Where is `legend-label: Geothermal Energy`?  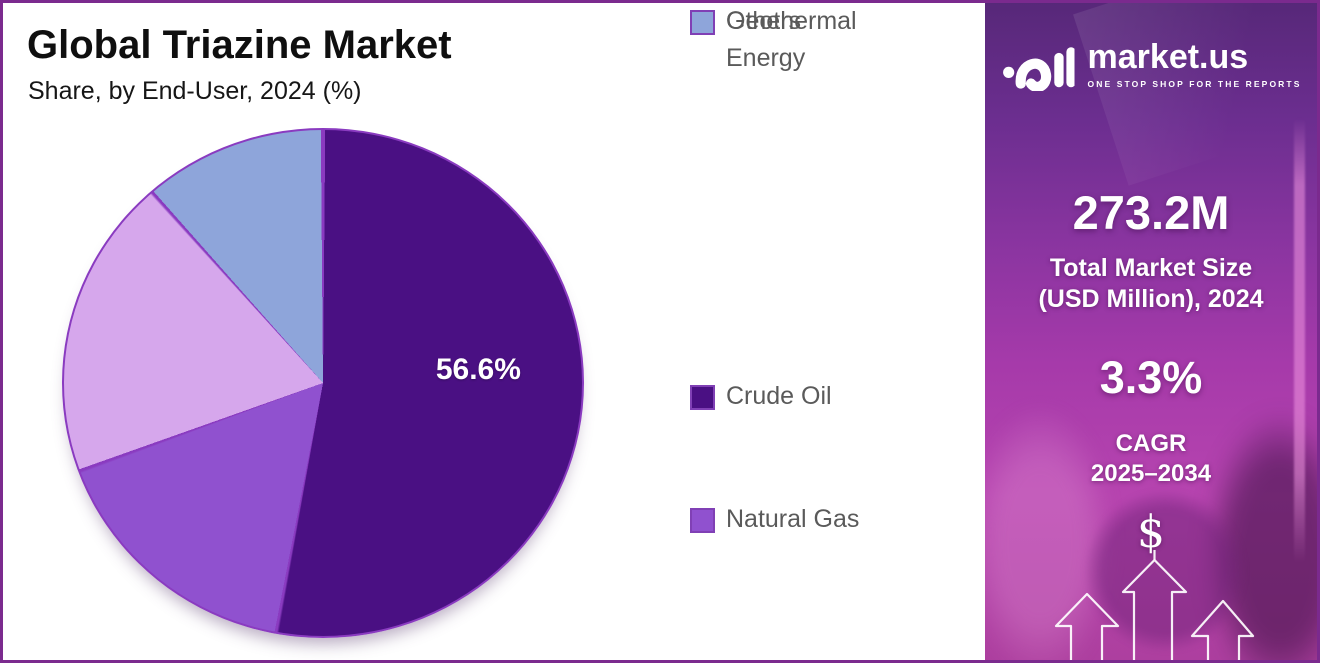
legend-label: Geothermal Energy is located at coordinates (791, 39).